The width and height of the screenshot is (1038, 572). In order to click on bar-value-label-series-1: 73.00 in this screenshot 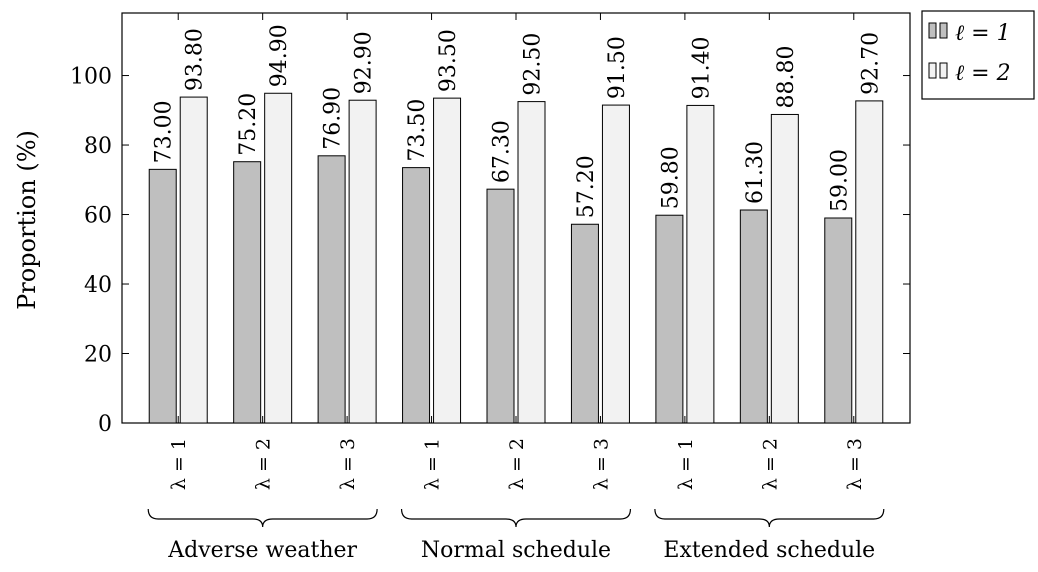, I will do `click(164, 131)`.